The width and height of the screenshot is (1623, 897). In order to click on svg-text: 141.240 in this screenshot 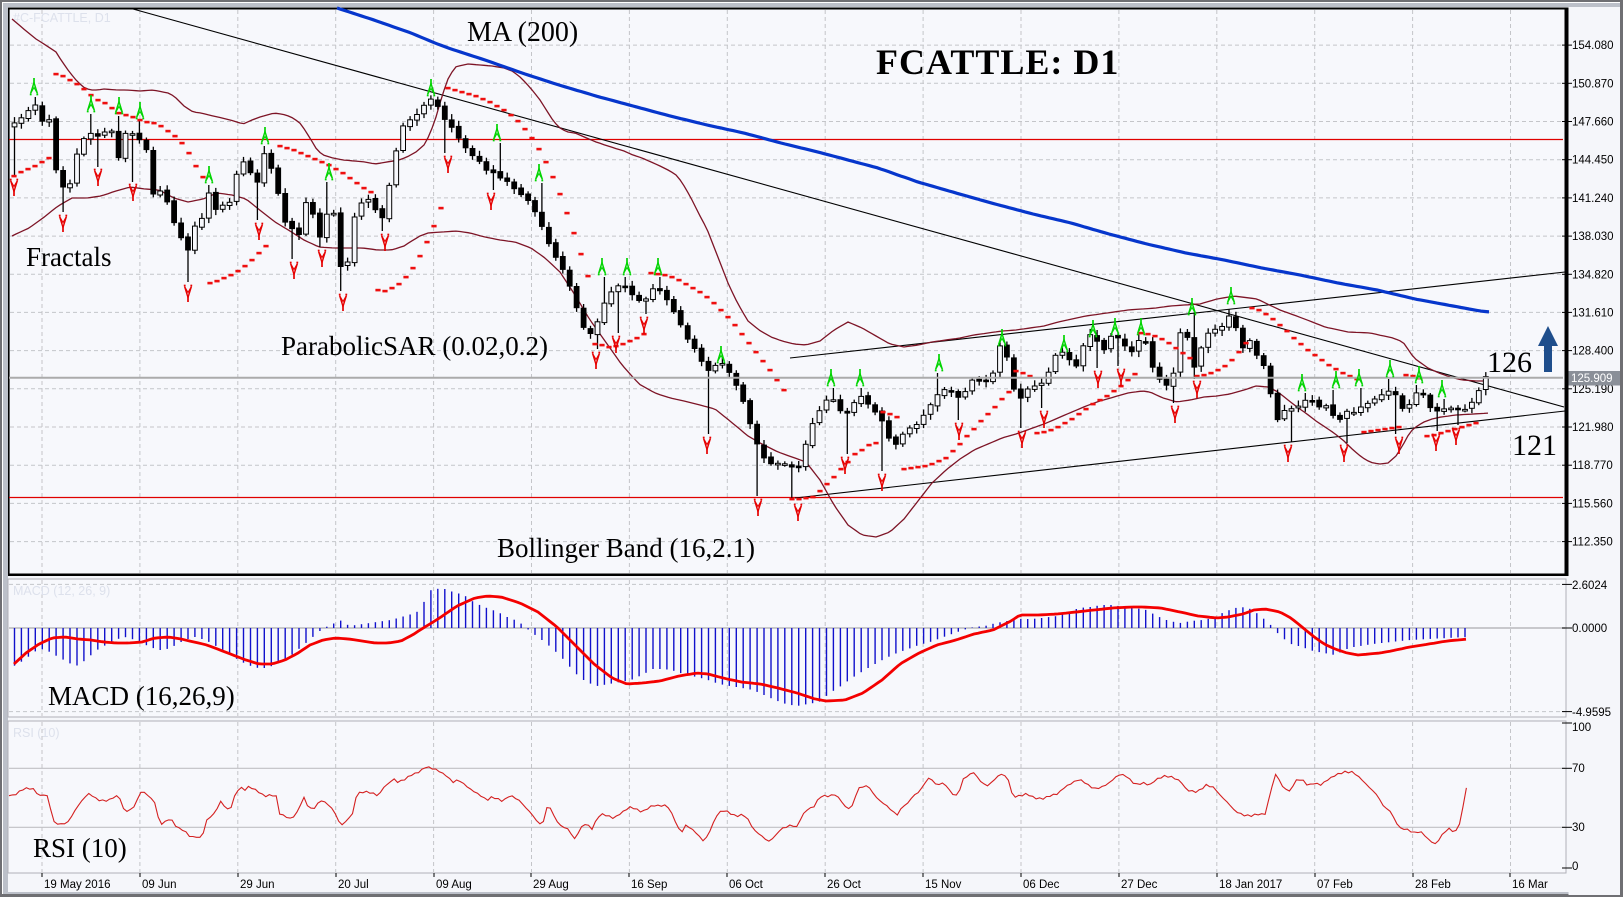, I will do `click(1593, 199)`.